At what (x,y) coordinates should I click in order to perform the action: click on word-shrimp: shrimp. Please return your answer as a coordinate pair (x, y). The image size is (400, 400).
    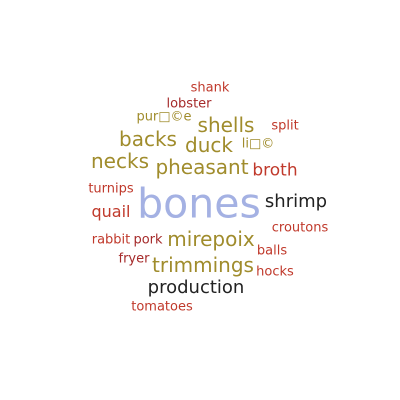
    Looking at the image, I should click on (296, 201).